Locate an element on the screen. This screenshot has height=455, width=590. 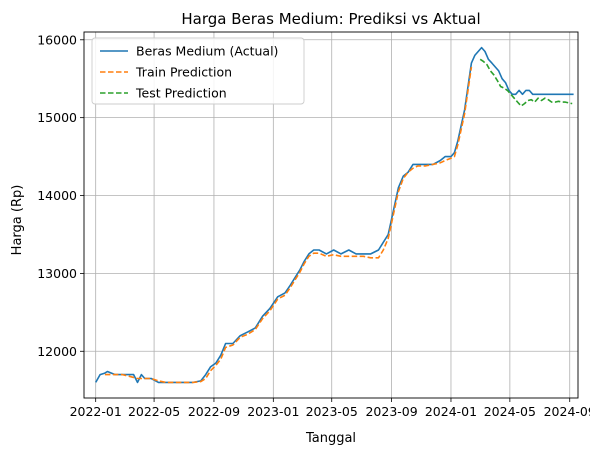
chart-title: Harga Beras Medium: Prediksi vs Aktual is located at coordinates (330, 19).